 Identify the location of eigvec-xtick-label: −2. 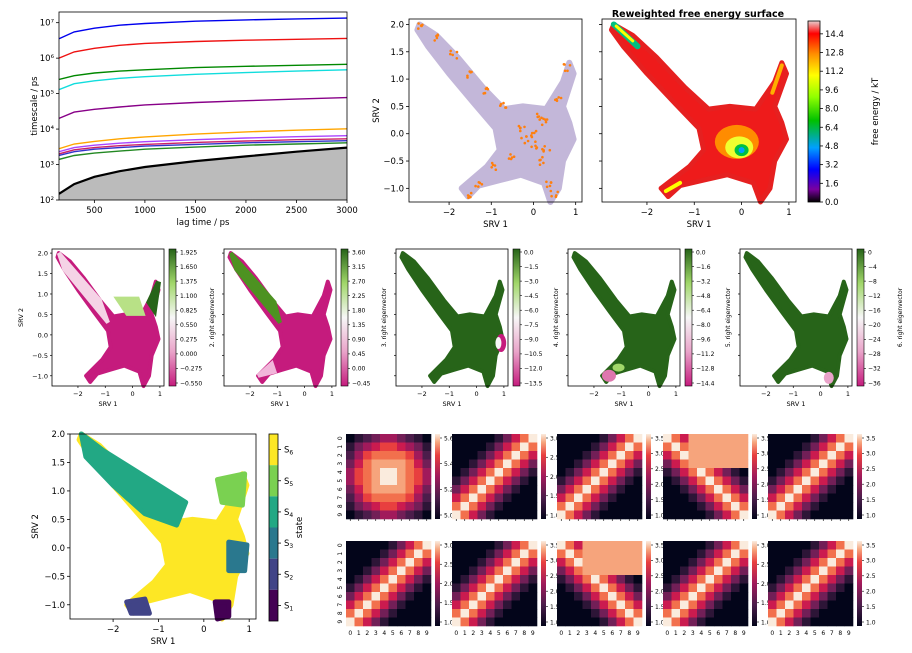
(422, 394).